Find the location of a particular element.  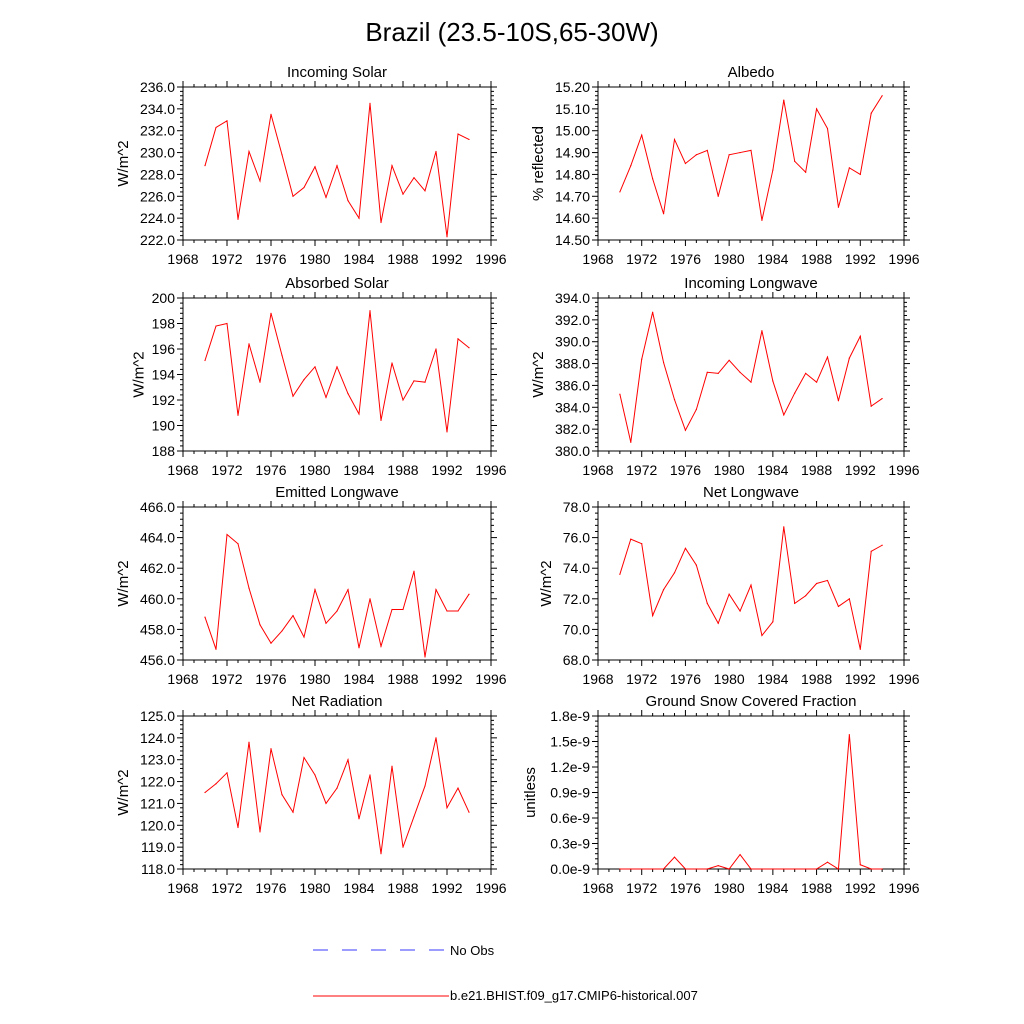

y-tick-label: 462.0 is located at coordinates (157, 568).